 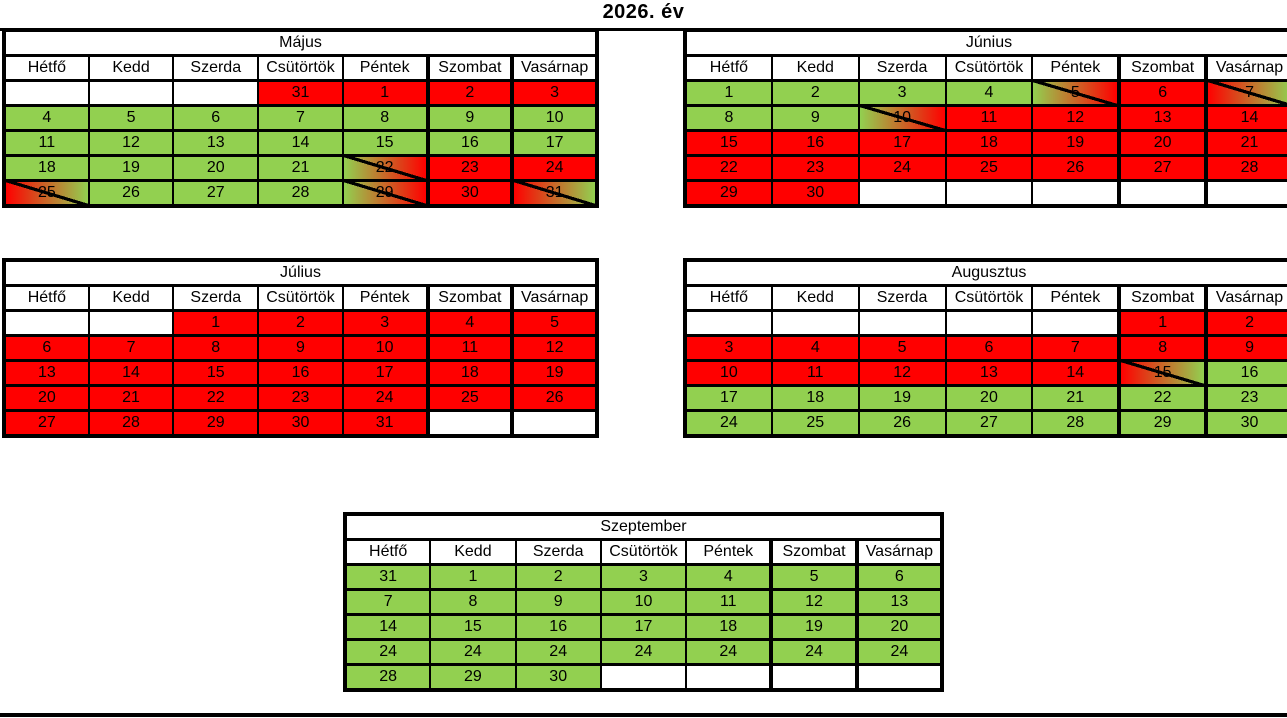 I want to click on day-cell: 31, so click(x=554, y=193).